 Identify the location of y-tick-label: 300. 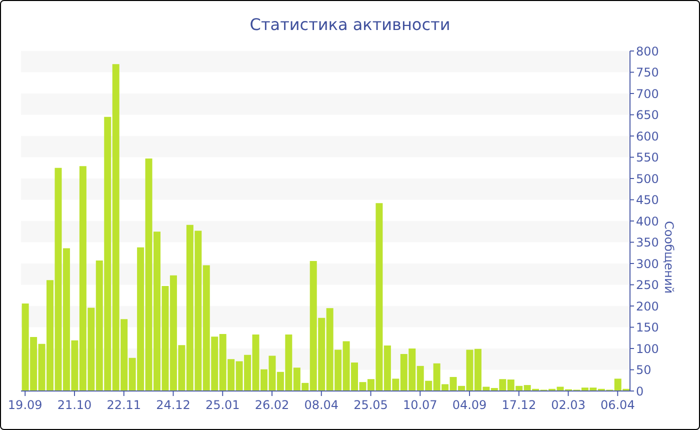
(647, 263).